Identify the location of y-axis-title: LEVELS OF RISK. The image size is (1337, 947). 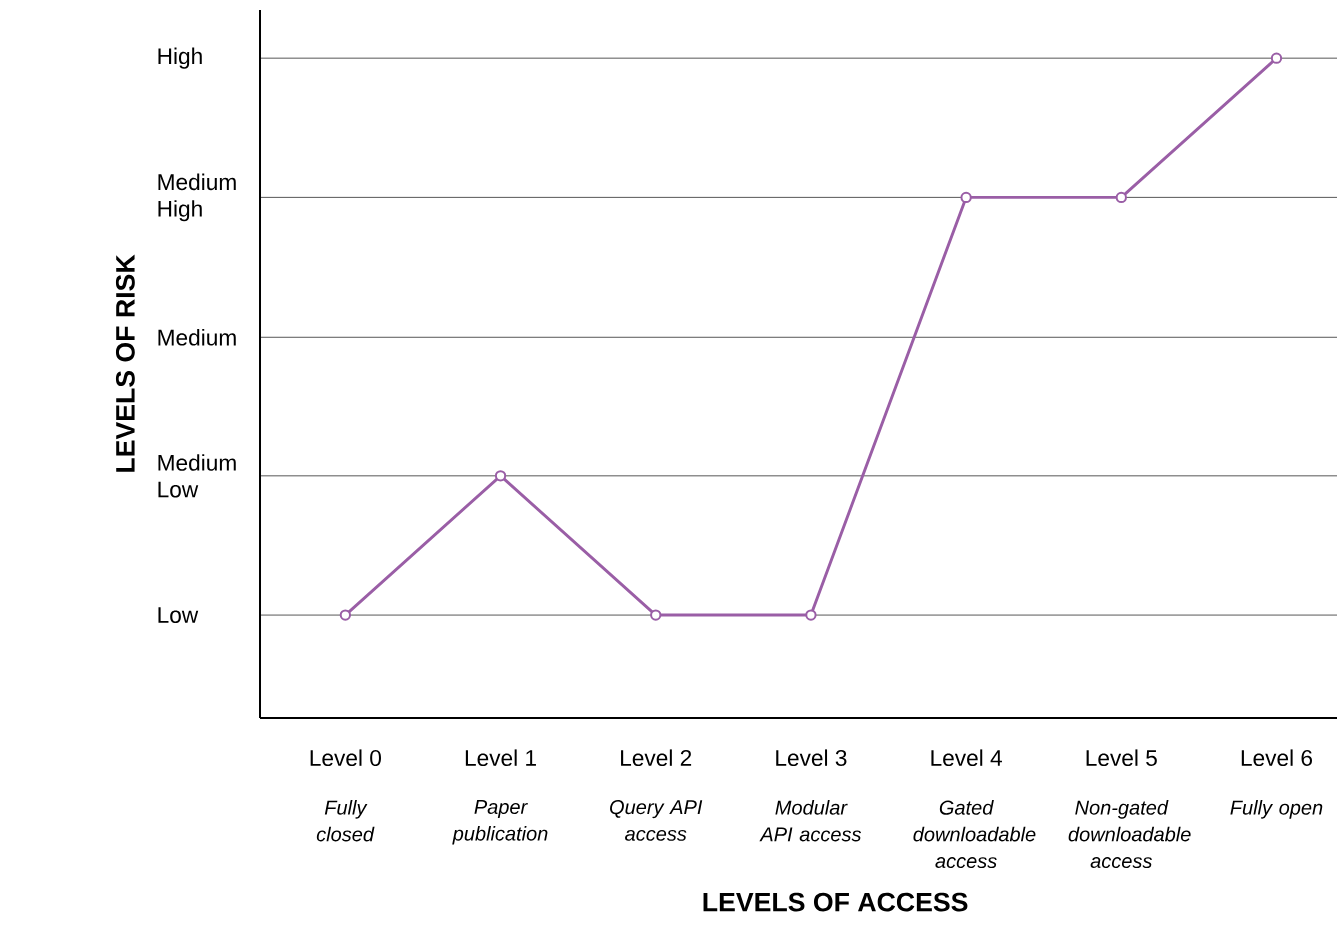
(125, 363).